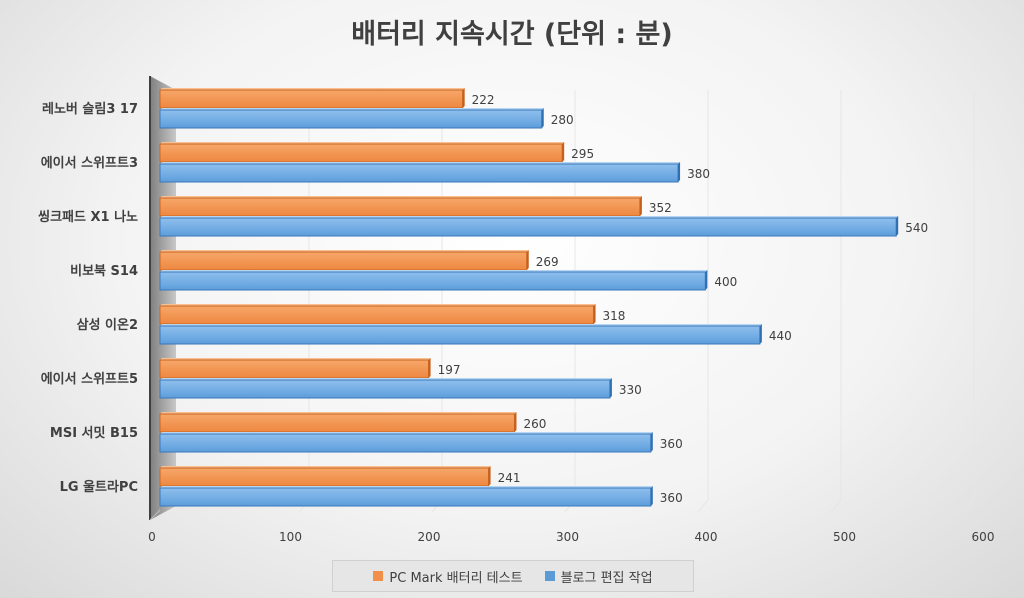 The width and height of the screenshot is (1024, 598). What do you see at coordinates (582, 154) in the screenshot?
I see `data-label: 295` at bounding box center [582, 154].